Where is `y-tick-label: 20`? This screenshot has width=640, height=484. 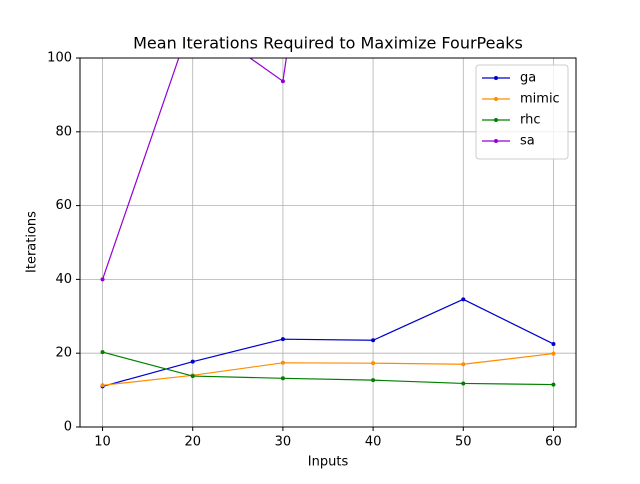
y-tick-label: 20 is located at coordinates (63, 353).